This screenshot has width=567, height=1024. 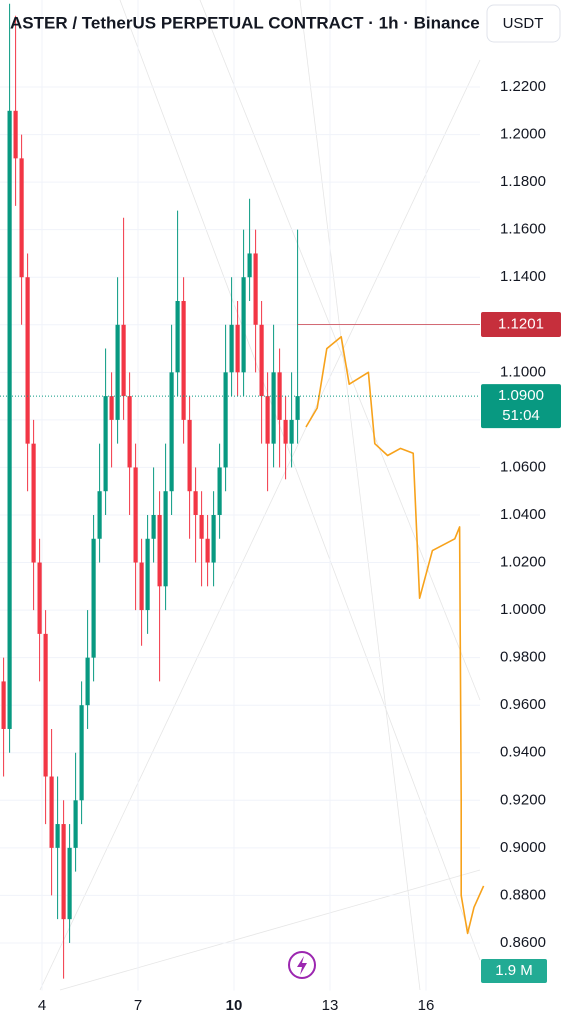 What do you see at coordinates (138, 1005) in the screenshot?
I see `x-tick-label: 7` at bounding box center [138, 1005].